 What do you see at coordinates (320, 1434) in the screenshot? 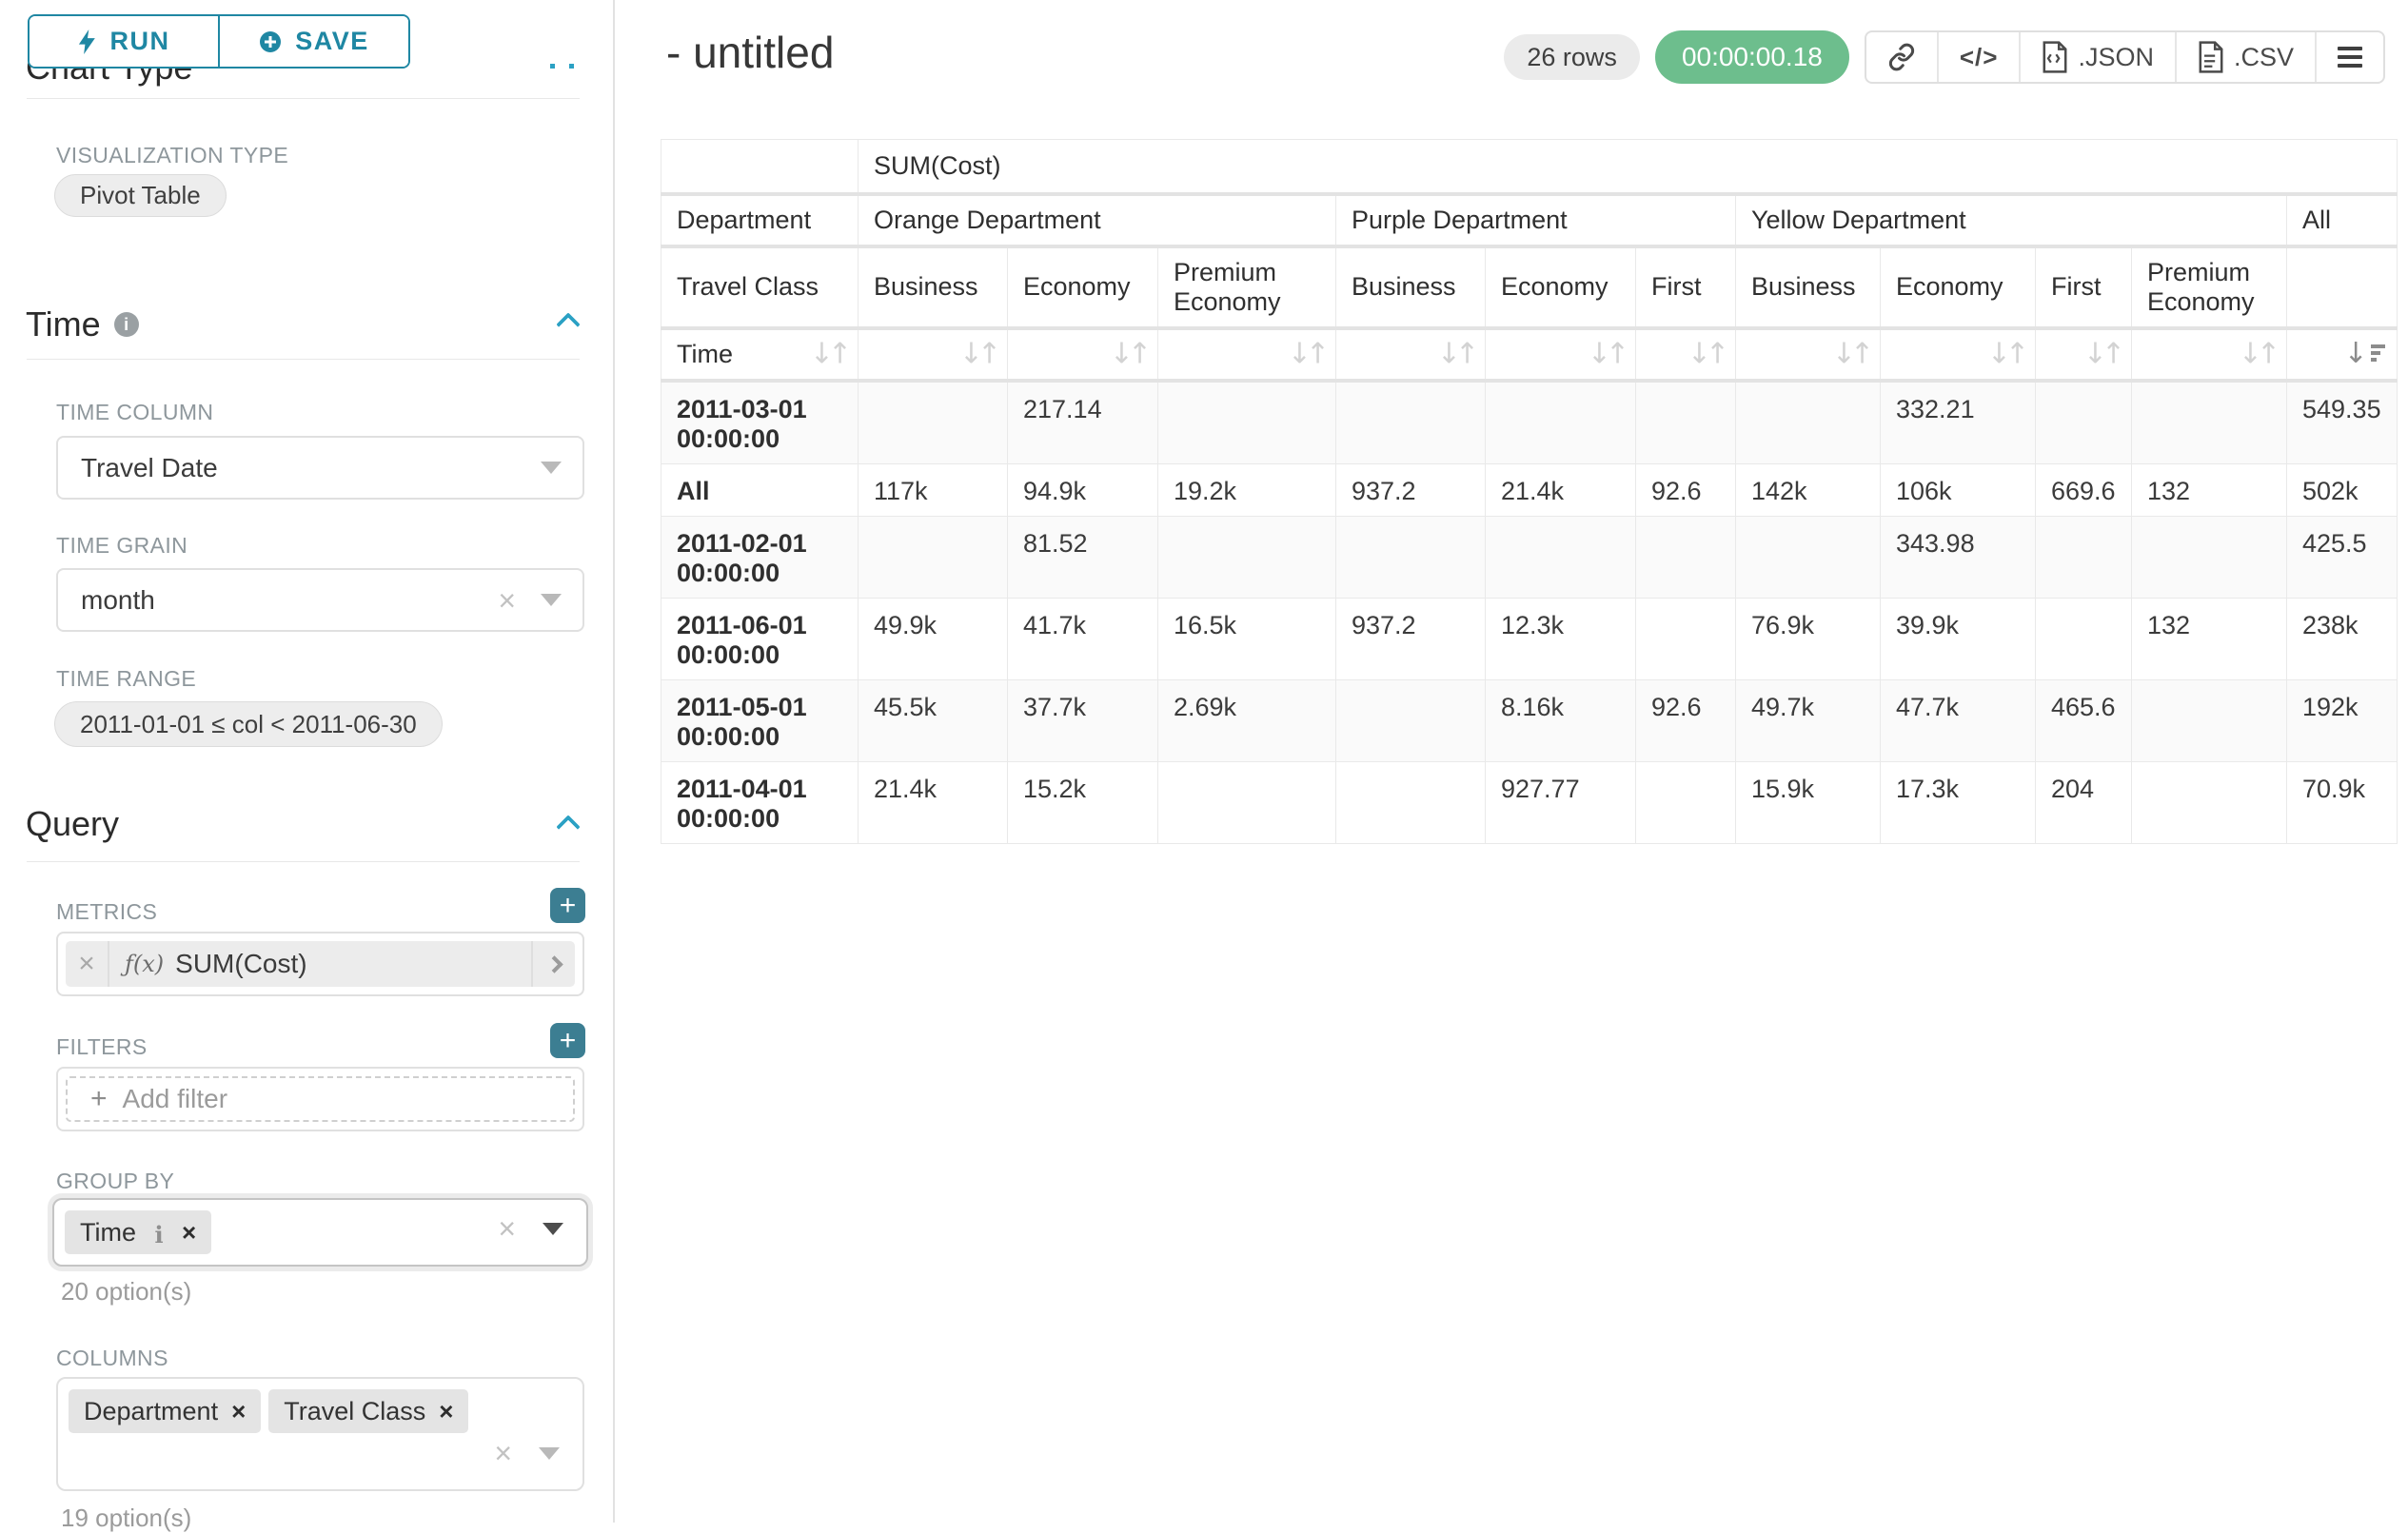
I see `columns-select: Department × Travel Class × ×` at bounding box center [320, 1434].